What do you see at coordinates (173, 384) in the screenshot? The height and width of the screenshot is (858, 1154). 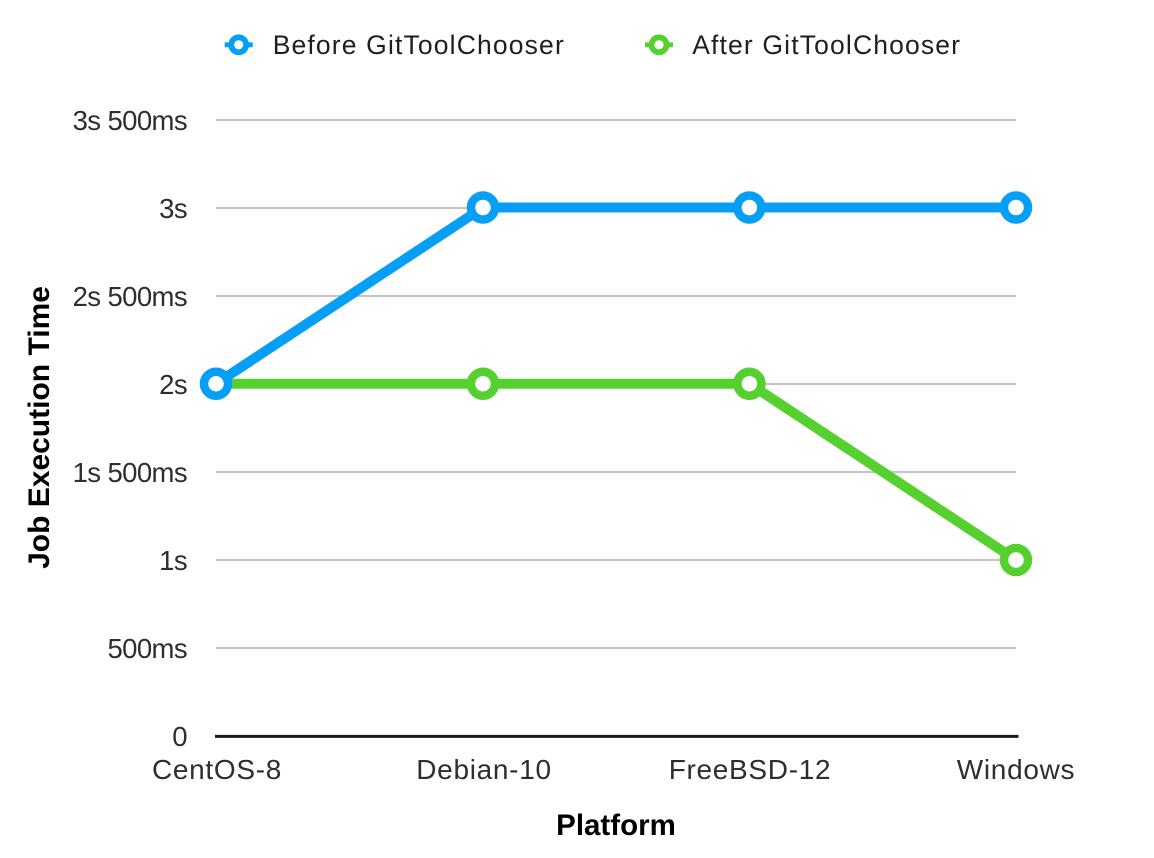 I see `svg-text: 2s` at bounding box center [173, 384].